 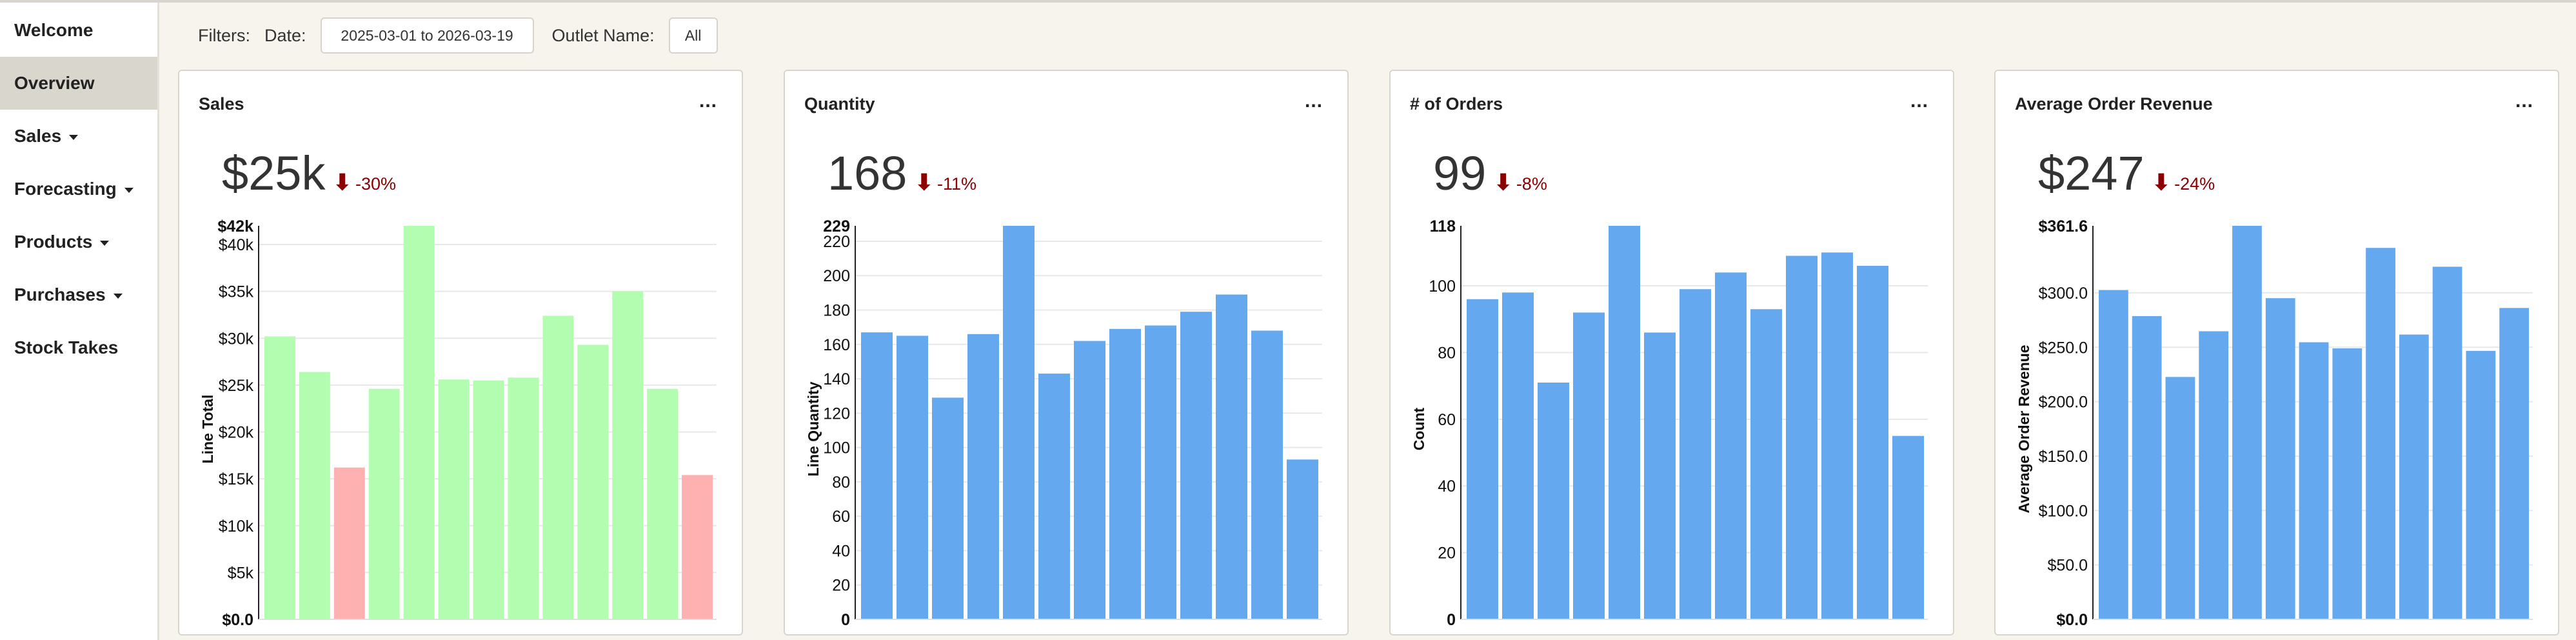 What do you see at coordinates (1456, 104) in the screenshot?
I see `card-title: # of Orders` at bounding box center [1456, 104].